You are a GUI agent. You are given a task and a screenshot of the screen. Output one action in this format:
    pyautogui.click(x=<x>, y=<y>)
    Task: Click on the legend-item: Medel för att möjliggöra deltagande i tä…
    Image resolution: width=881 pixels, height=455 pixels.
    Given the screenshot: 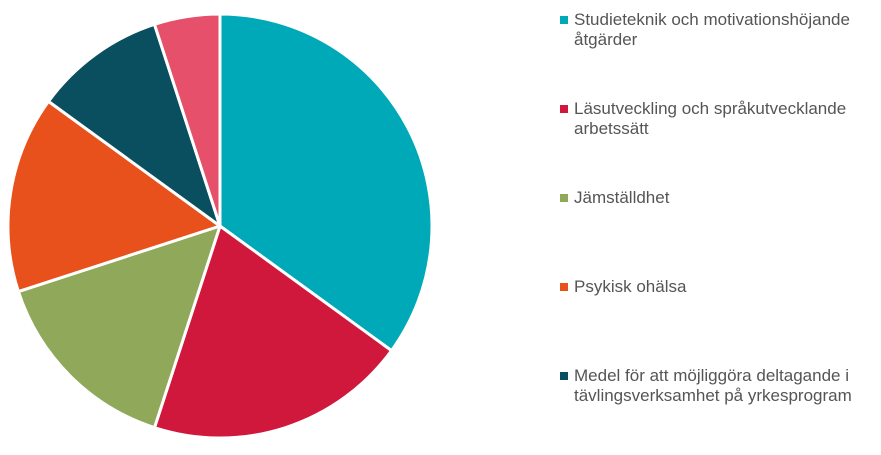 What is the action you would take?
    pyautogui.click(x=717, y=410)
    